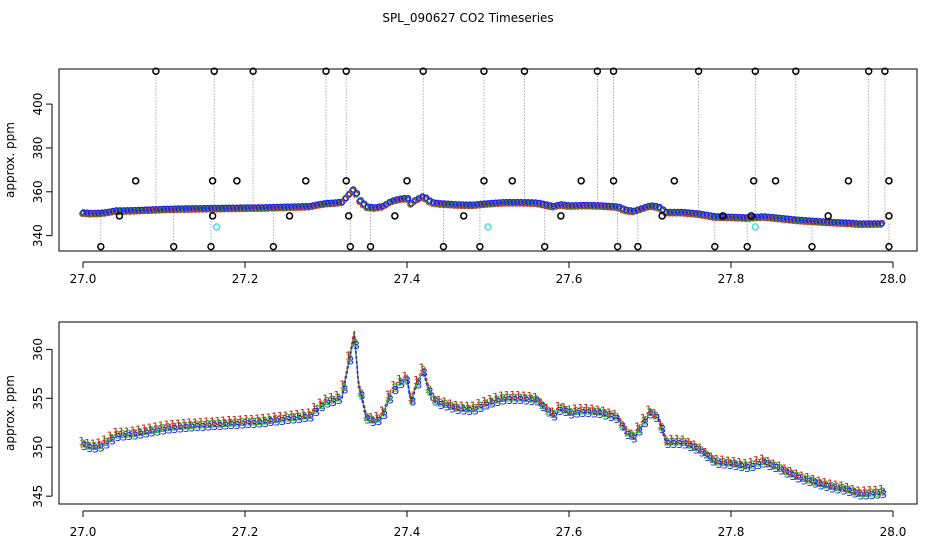 This screenshot has width=936, height=540. Describe the element at coordinates (731, 532) in the screenshot. I see `x-tick-label: 27.8` at that location.